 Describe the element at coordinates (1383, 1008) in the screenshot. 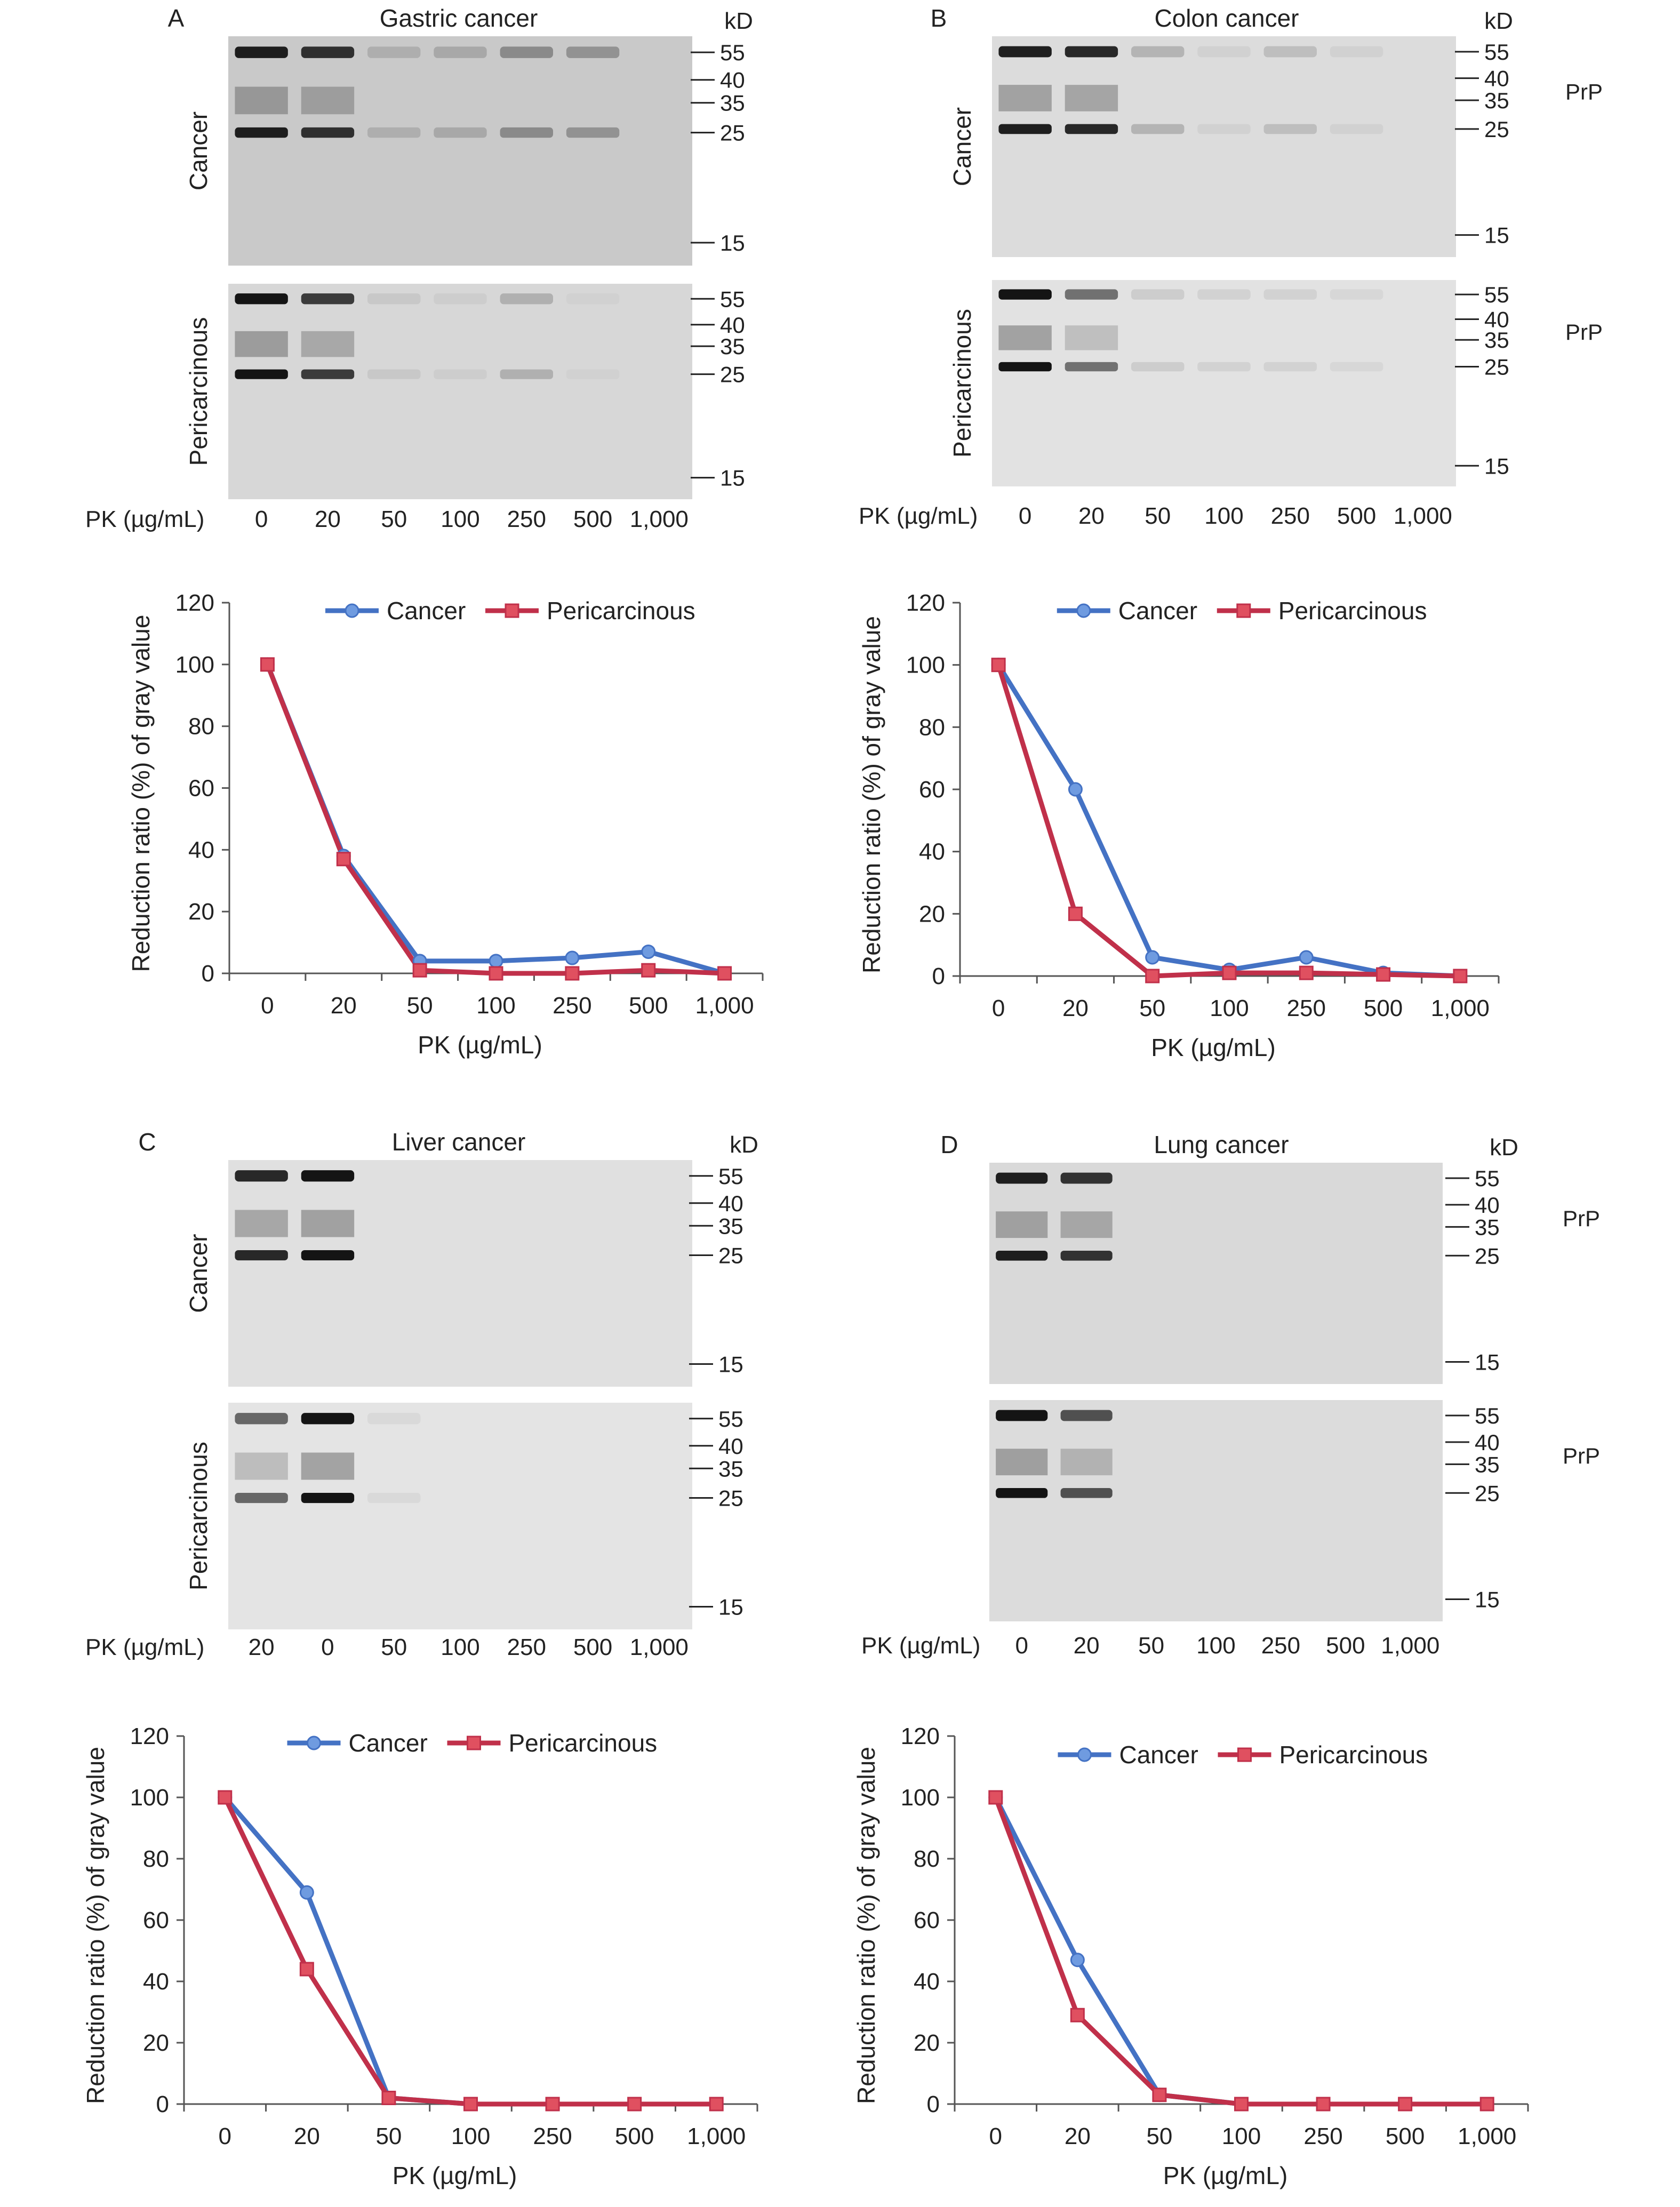

I see `x-tick-label: 500` at that location.